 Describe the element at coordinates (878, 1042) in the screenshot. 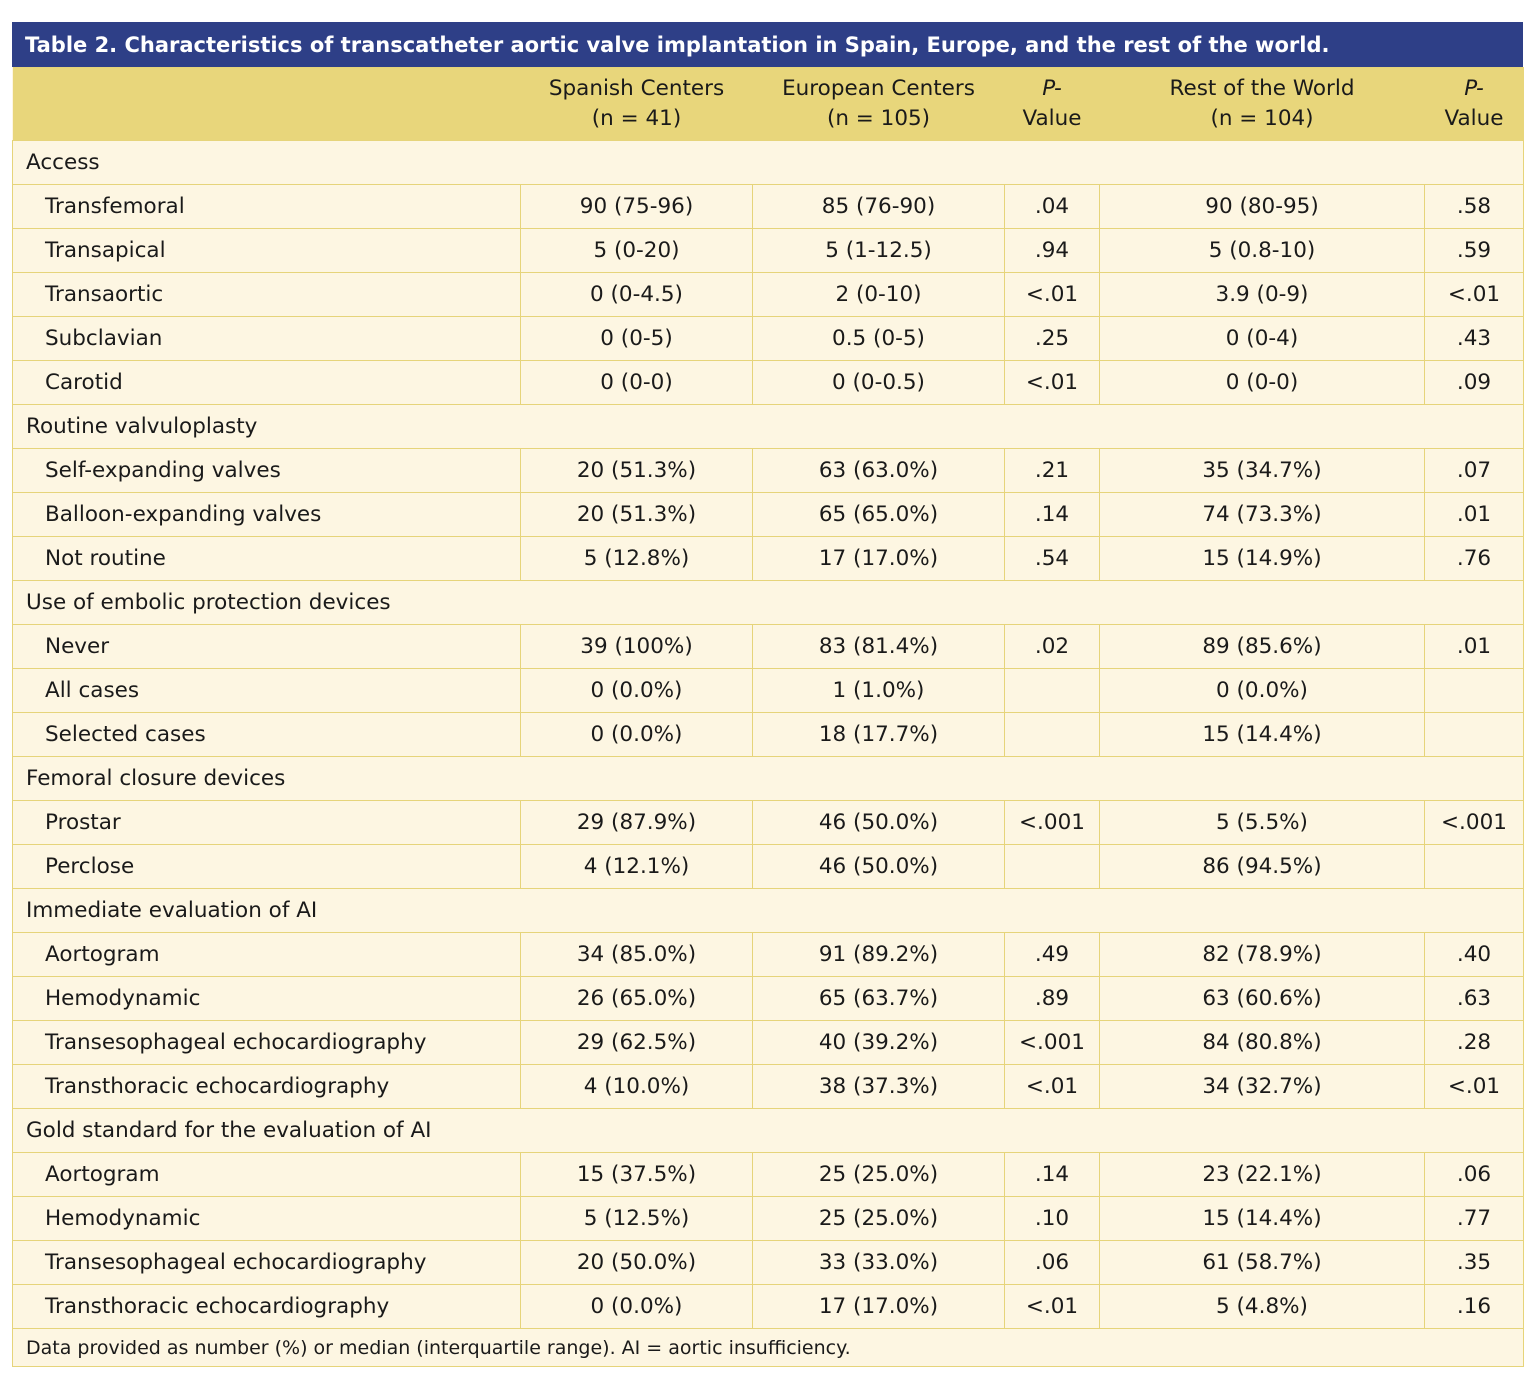

I see `cell: 40 (39.2%)` at that location.